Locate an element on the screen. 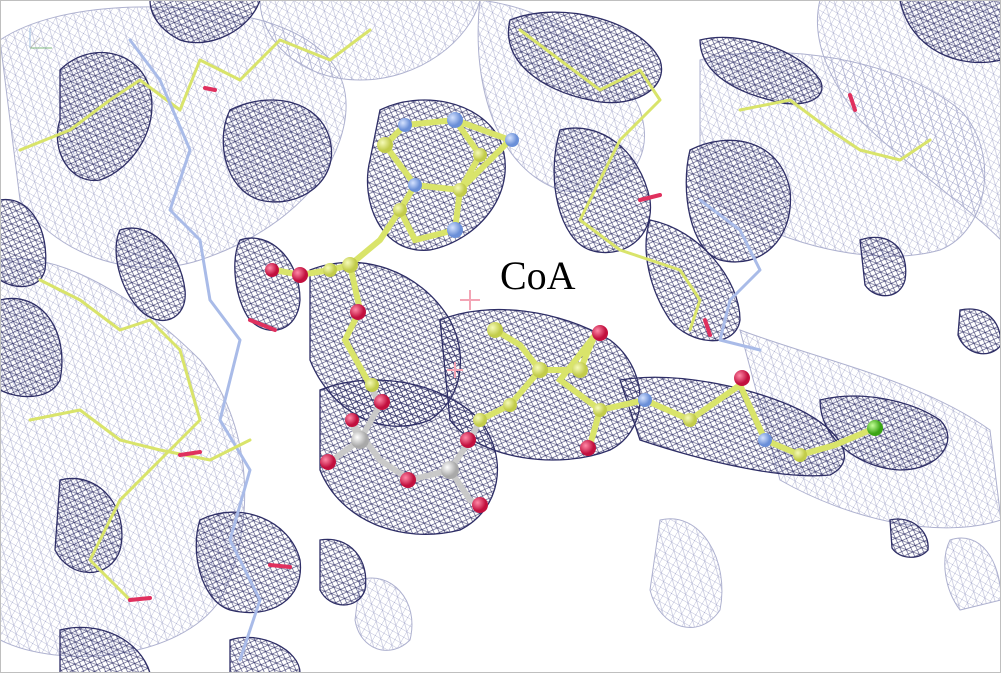  coa-label: CoA is located at coordinates (538, 275).